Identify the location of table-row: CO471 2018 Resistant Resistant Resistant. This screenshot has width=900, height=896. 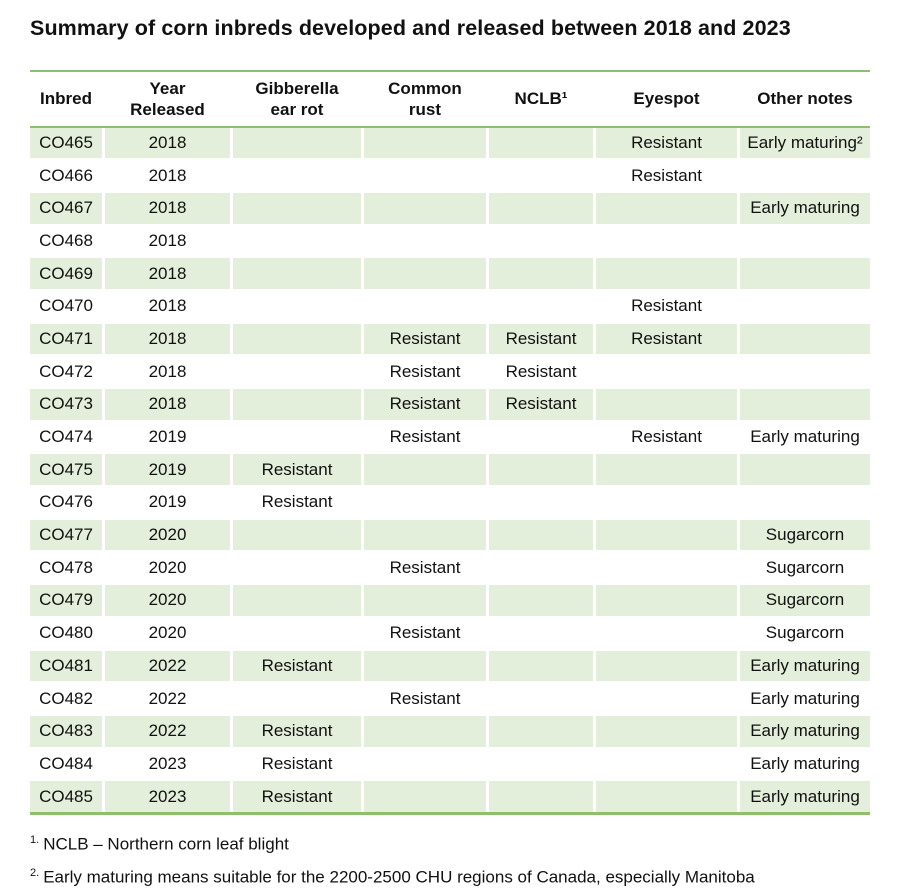
(450, 339).